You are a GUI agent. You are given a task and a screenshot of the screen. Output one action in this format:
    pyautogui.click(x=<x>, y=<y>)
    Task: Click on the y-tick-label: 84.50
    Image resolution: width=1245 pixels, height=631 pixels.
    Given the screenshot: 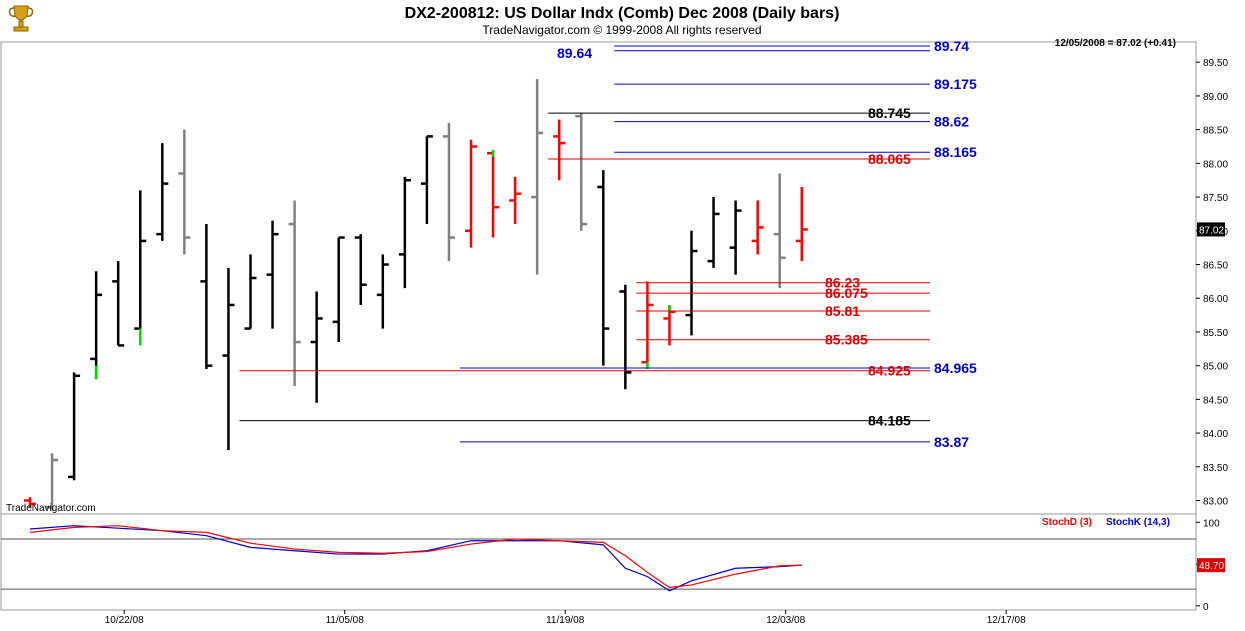 What is the action you would take?
    pyautogui.click(x=1215, y=400)
    